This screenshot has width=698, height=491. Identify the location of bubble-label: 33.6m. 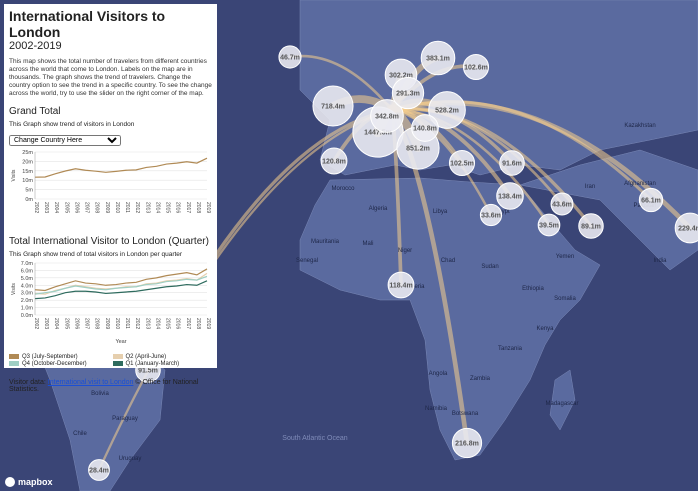
(491, 216).